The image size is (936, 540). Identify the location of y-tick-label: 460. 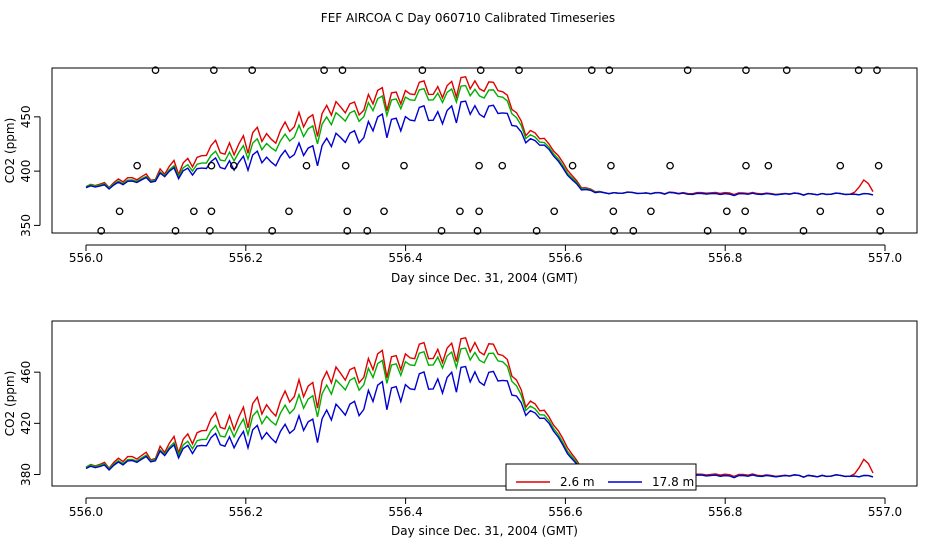
(26, 372).